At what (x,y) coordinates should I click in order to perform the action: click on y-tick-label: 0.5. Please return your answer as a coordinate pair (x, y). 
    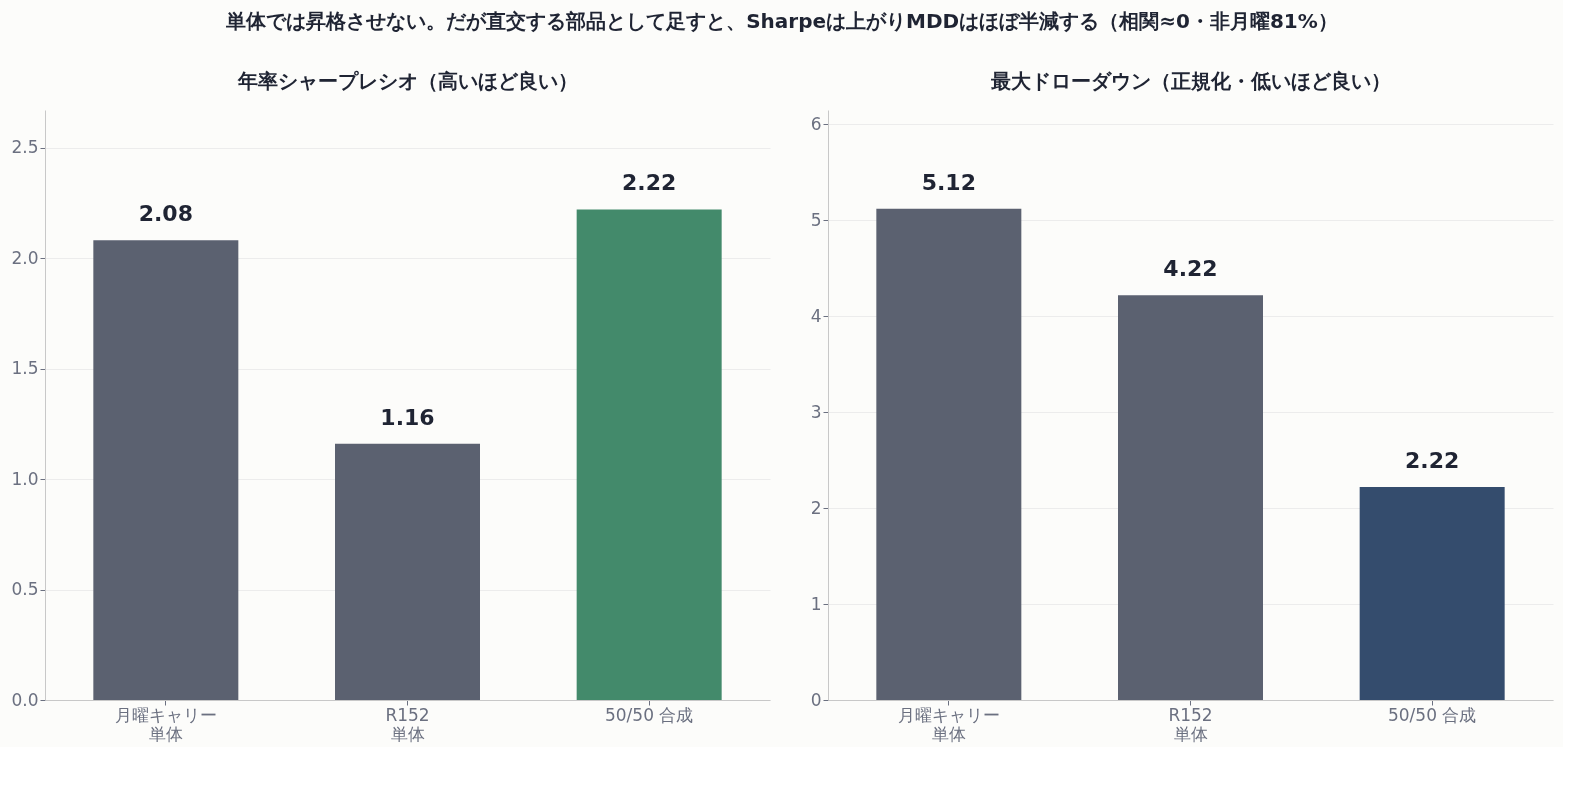
    Looking at the image, I should click on (25, 589).